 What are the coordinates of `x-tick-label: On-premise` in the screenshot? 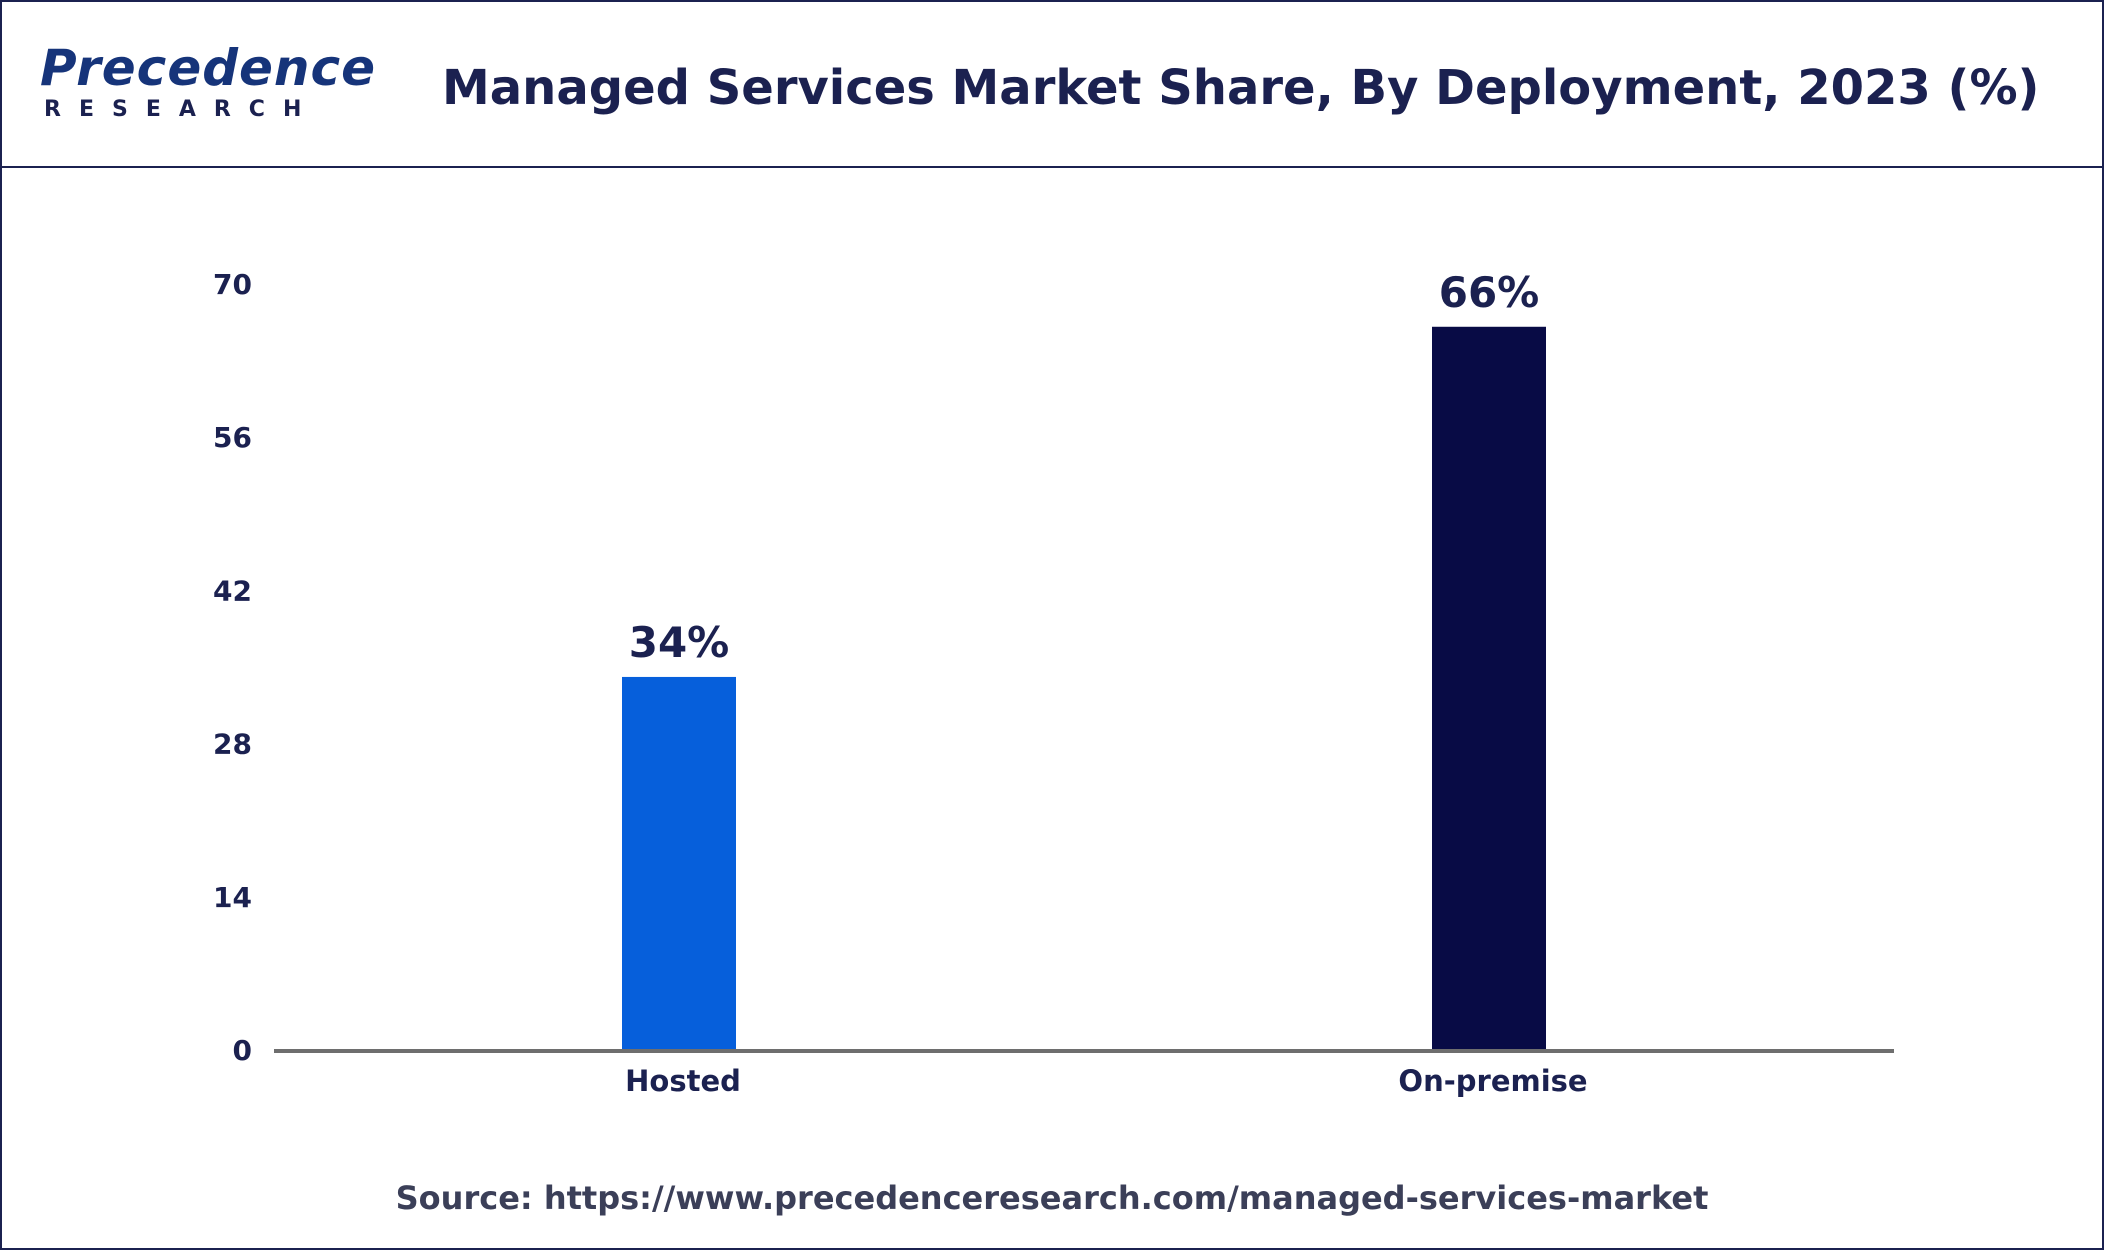 It's located at (1492, 1081).